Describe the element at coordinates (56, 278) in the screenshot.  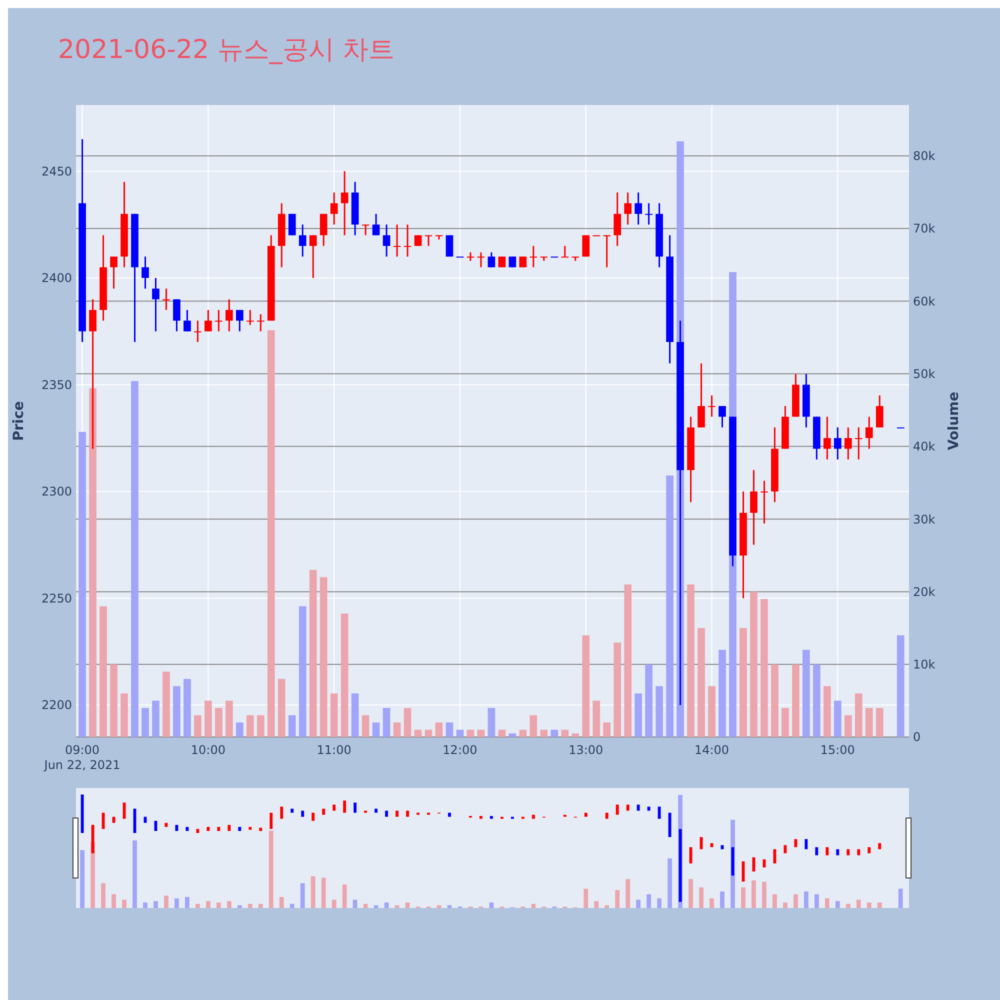
I see `y-tick-label: 2400` at that location.